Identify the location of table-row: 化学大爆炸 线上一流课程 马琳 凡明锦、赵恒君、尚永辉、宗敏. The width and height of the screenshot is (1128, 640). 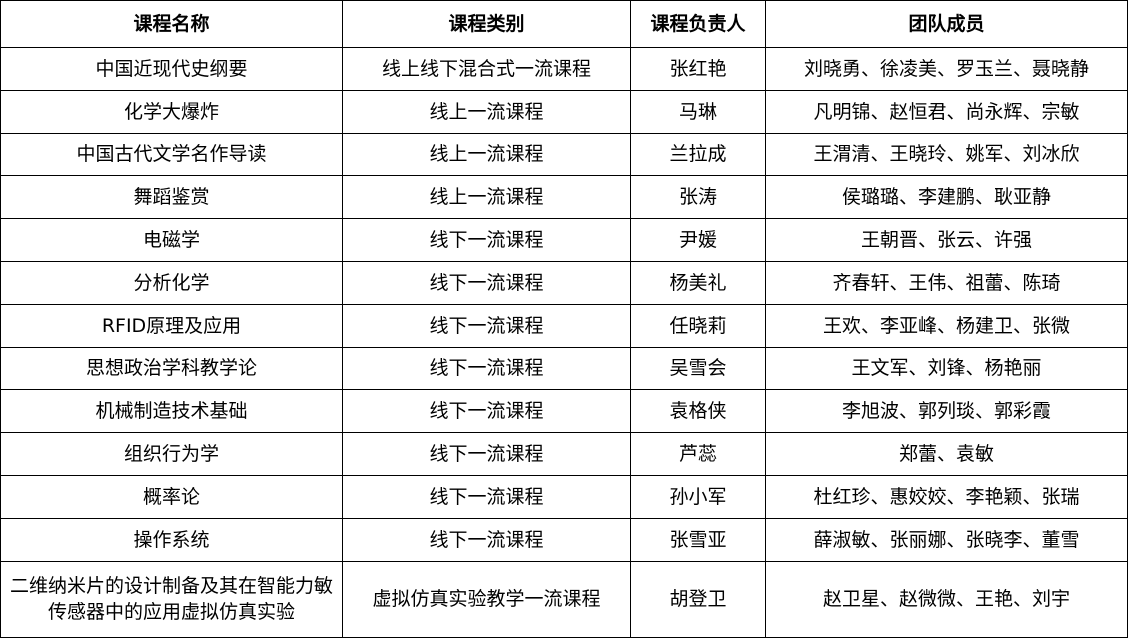
(564, 111).